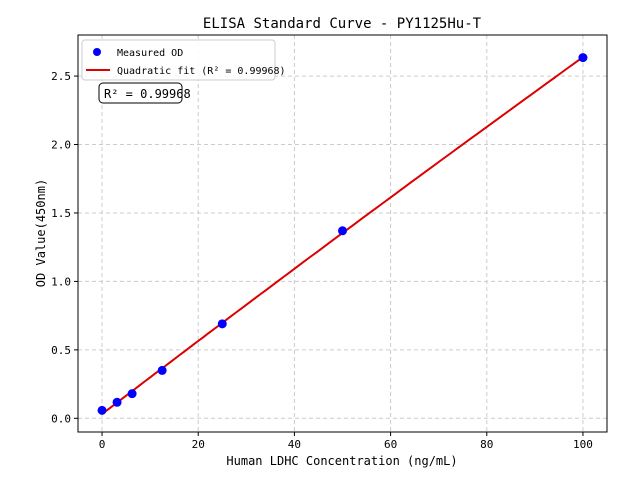  I want to click on legend-label-fit: Quadratic fit (R² = 0.99968), so click(201, 71).